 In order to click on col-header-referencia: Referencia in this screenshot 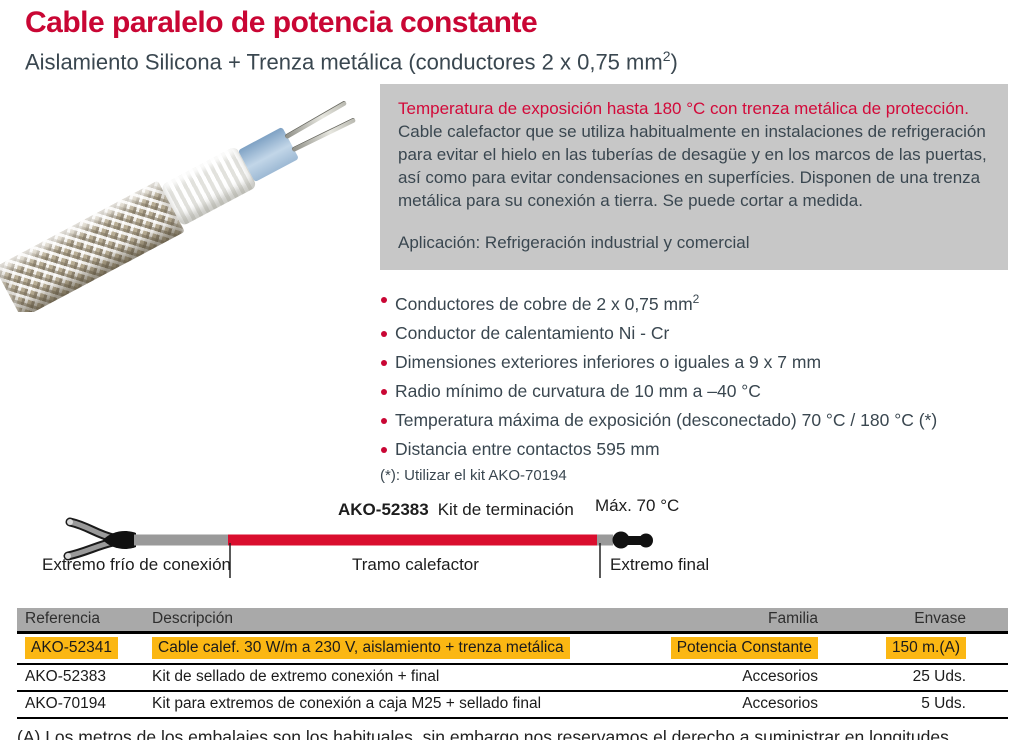, I will do `click(62, 619)`.